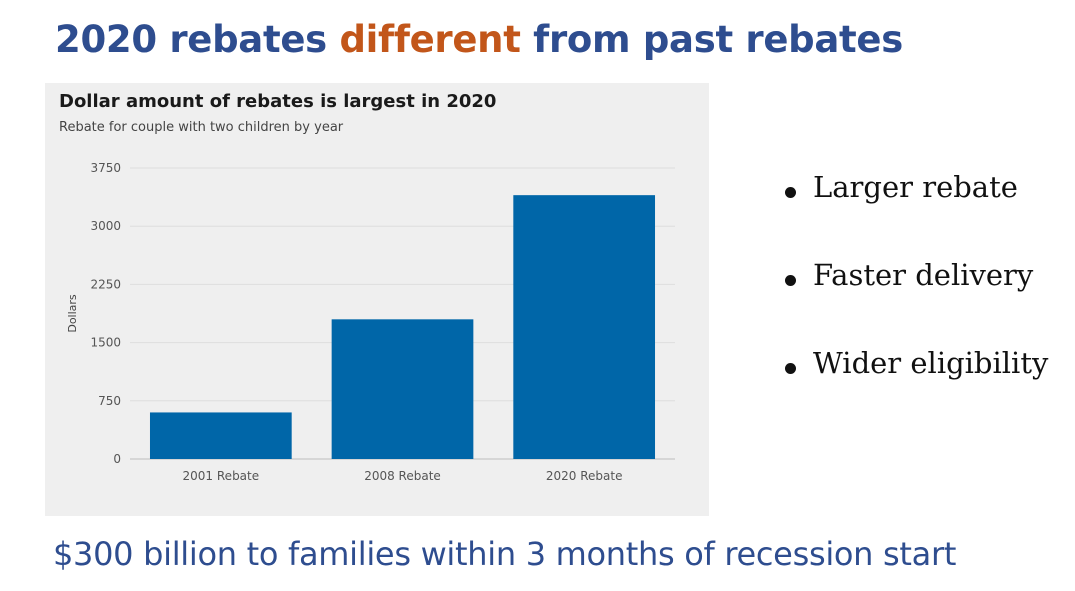 This screenshot has width=1075, height=591. What do you see at coordinates (430, 39) in the screenshot?
I see `slide-title-accent: different` at bounding box center [430, 39].